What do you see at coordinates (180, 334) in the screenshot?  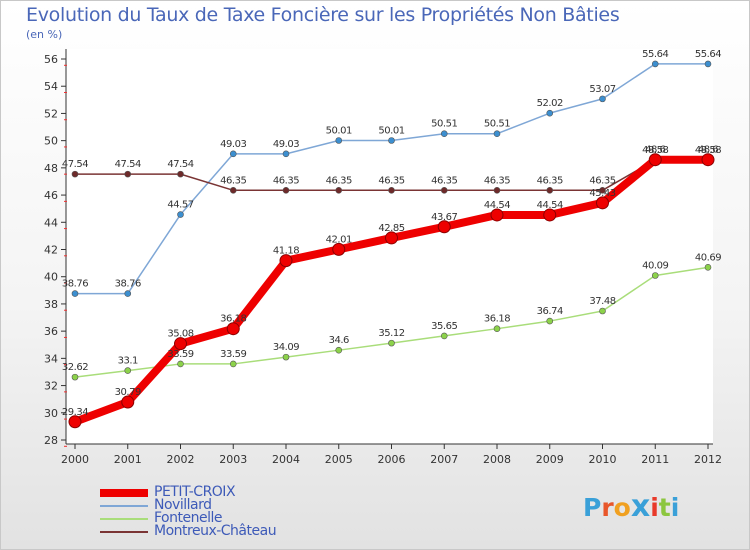 I see `data-label-petit-croix: 35.08` at bounding box center [180, 334].